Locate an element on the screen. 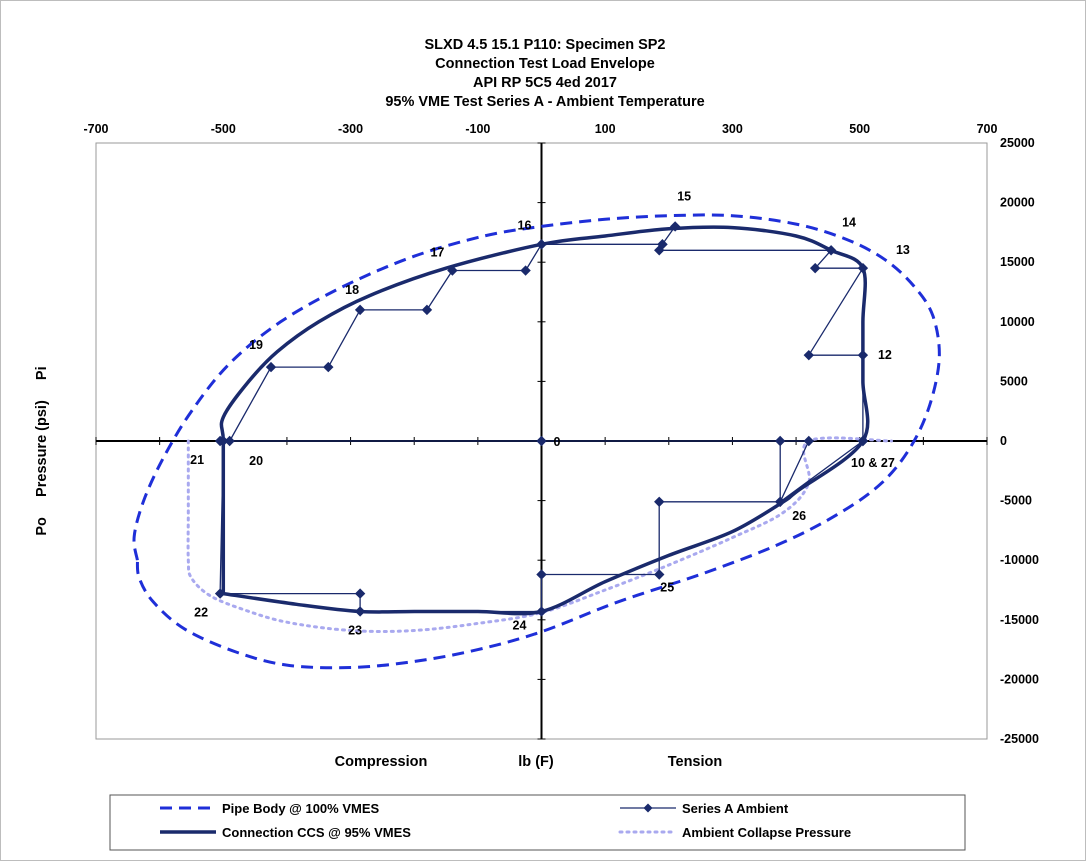  x-tick-label: 100 is located at coordinates (605, 129).